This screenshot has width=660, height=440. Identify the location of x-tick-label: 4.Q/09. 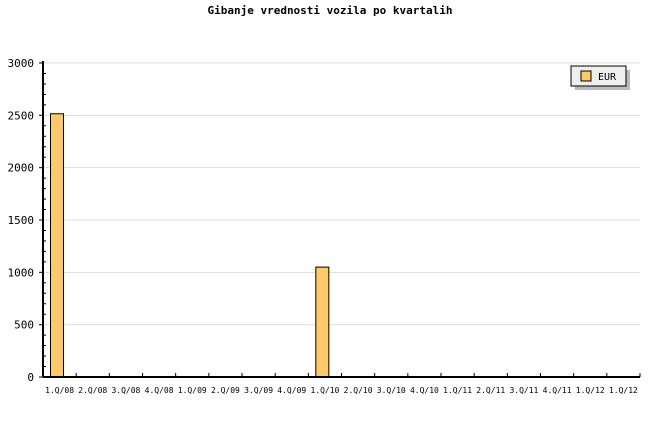
(291, 390).